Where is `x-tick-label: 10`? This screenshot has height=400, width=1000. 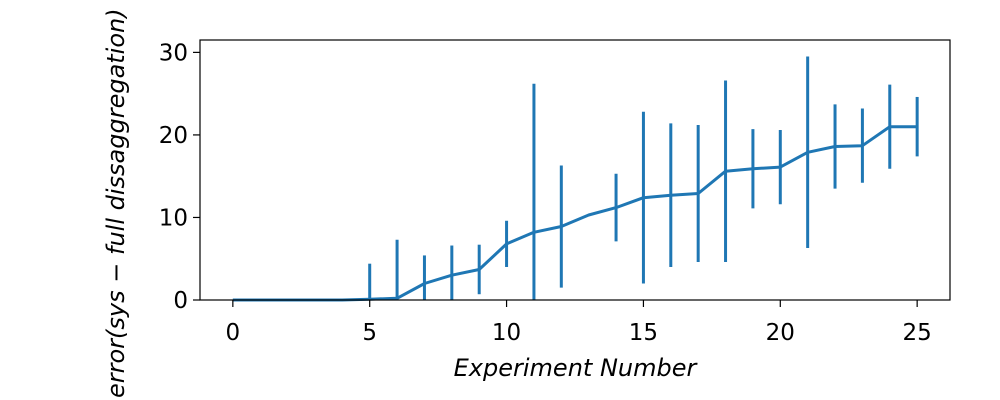
x-tick-label: 10 is located at coordinates (506, 333).